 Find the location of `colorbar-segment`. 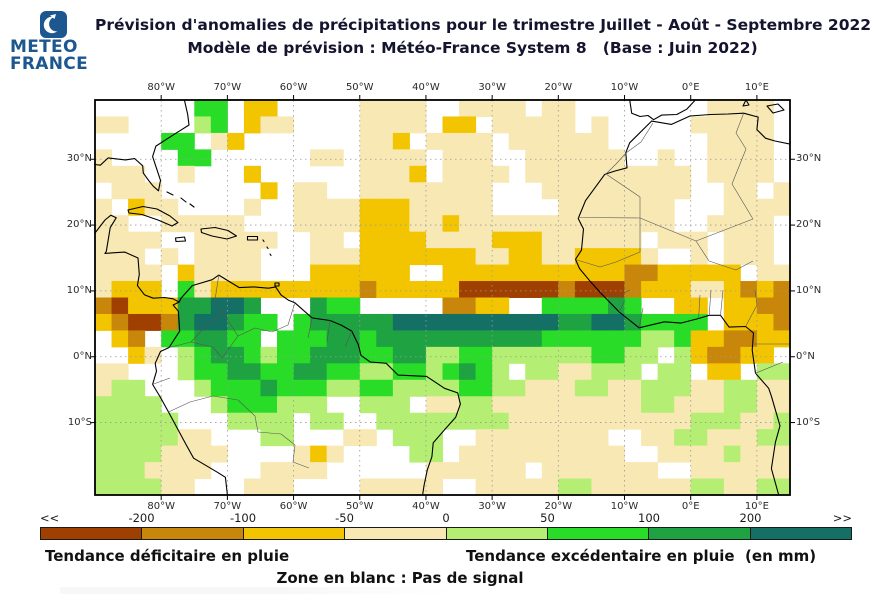

colorbar-segment is located at coordinates (91, 533).